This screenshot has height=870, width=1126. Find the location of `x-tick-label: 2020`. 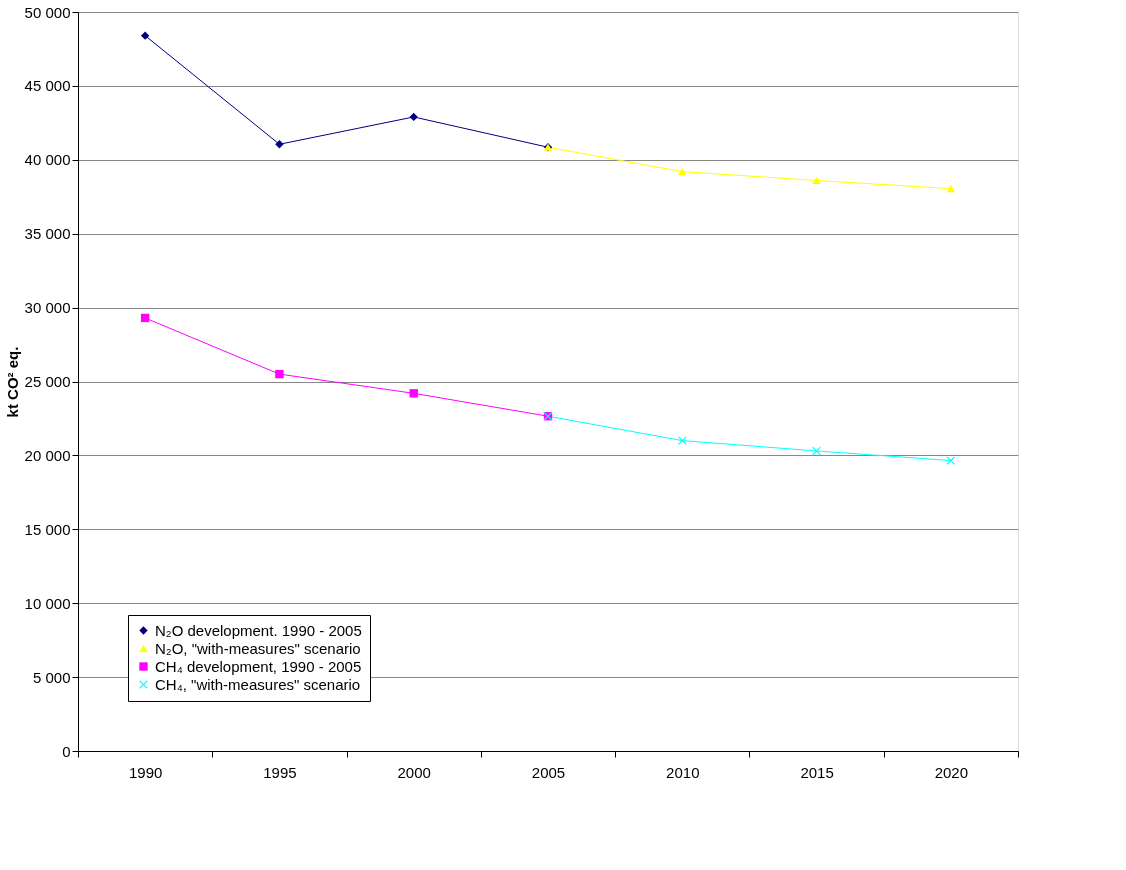

x-tick-label: 2020 is located at coordinates (951, 772).